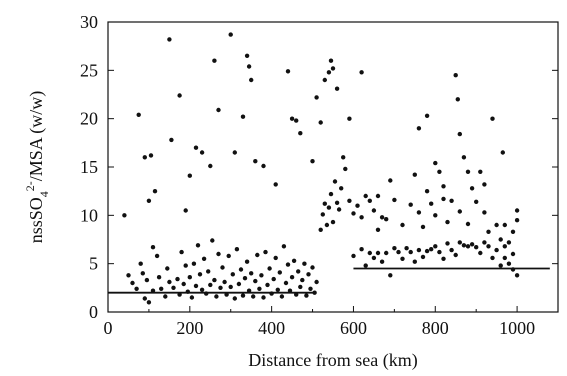 This screenshot has height=376, width=567. What do you see at coordinates (36, 220) in the screenshot?
I see `y-axis-title-base: nssSO` at bounding box center [36, 220].